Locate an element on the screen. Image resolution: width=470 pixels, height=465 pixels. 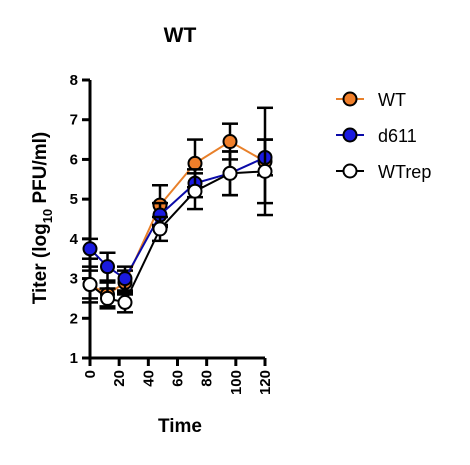
x-tick-label: 40 is located at coordinates (148, 378).